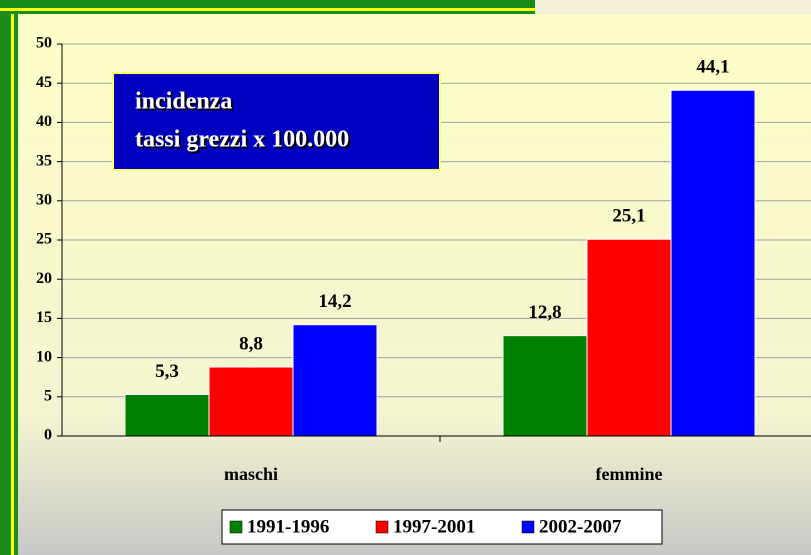 The height and width of the screenshot is (555, 811). I want to click on y-tick-label: 20, so click(44, 278).